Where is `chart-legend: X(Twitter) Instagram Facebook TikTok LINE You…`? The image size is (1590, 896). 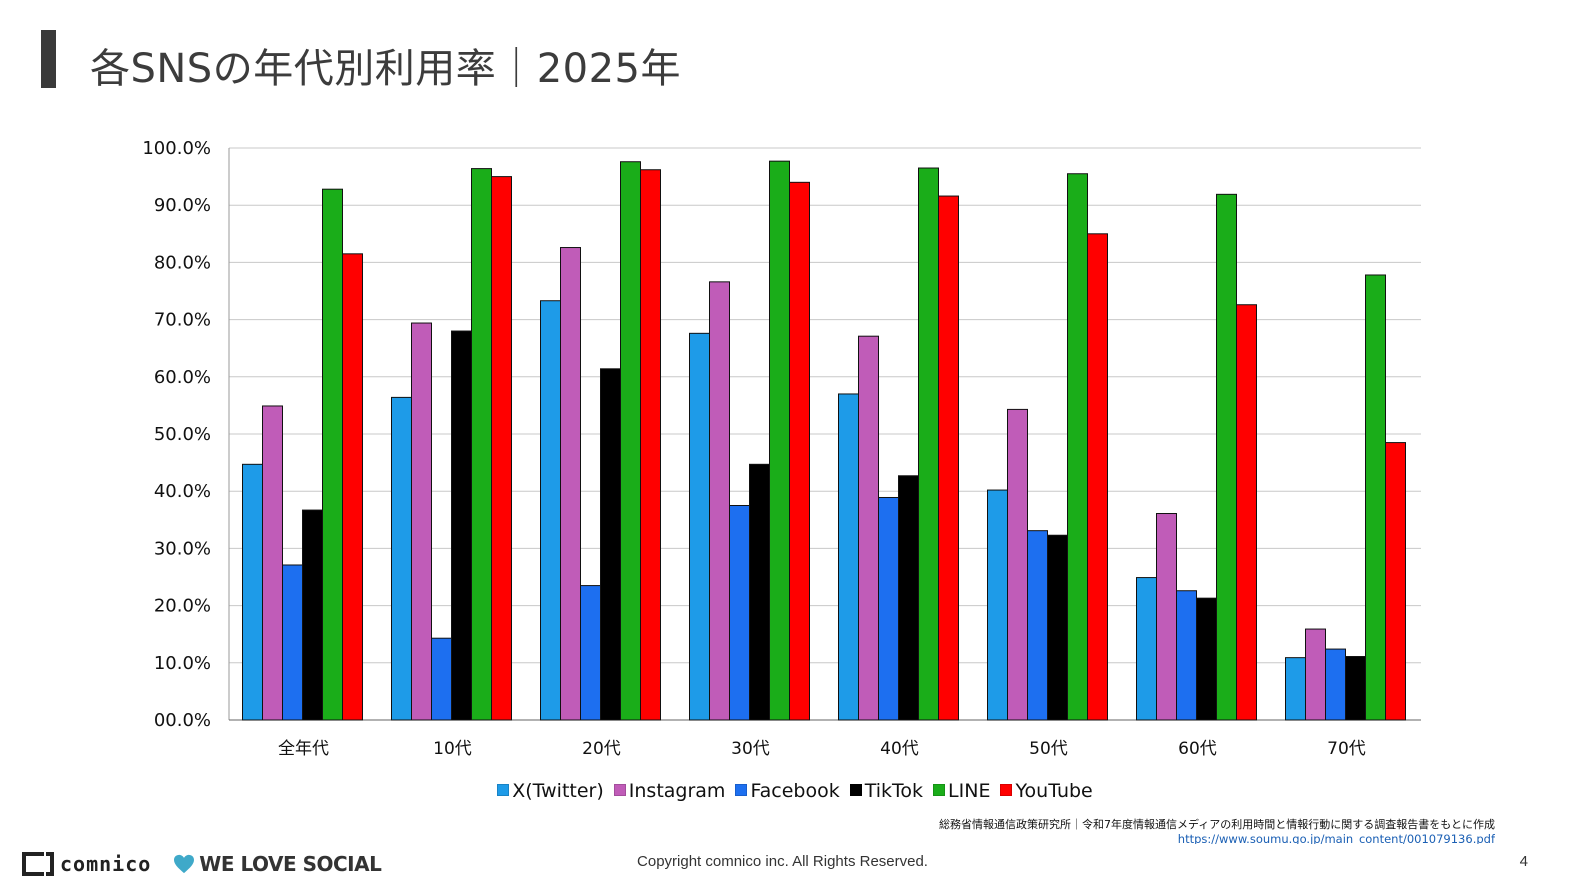
chart-legend: X(Twitter) Instagram Facebook TikTok LINE You… is located at coordinates (795, 791).